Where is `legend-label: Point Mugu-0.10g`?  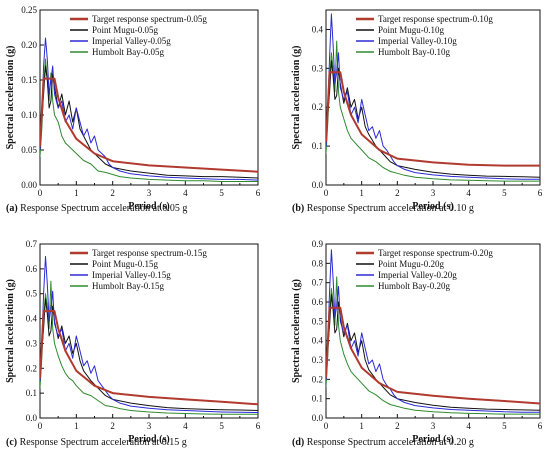 legend-label: Point Mugu-0.10g is located at coordinates (411, 30).